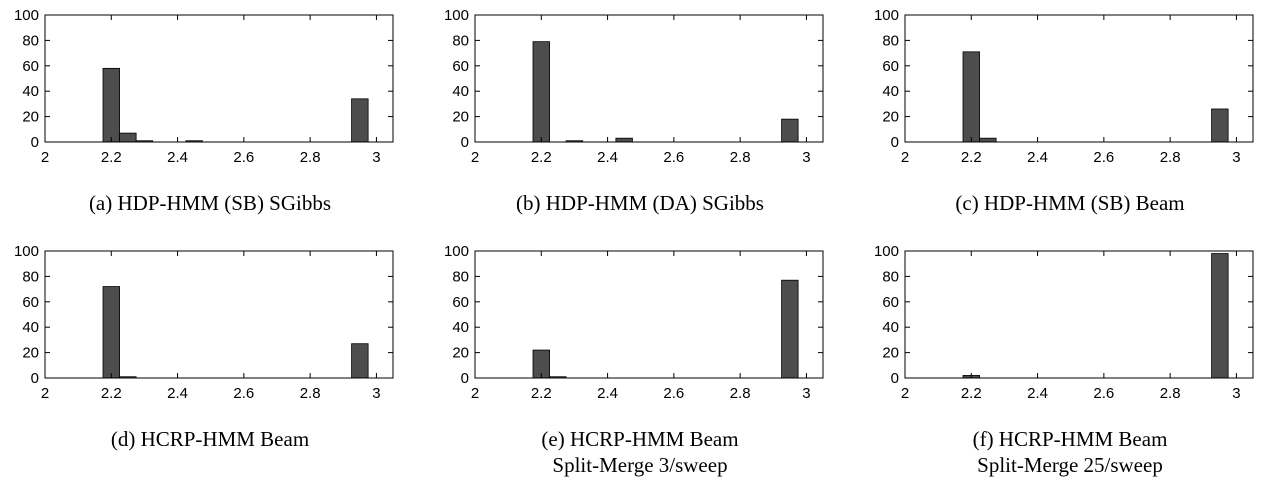 This screenshot has width=1263, height=487. What do you see at coordinates (640, 452) in the screenshot?
I see `caption-e: (e) HCRP-HMM Beam Split-Merge 3/sweep` at bounding box center [640, 452].